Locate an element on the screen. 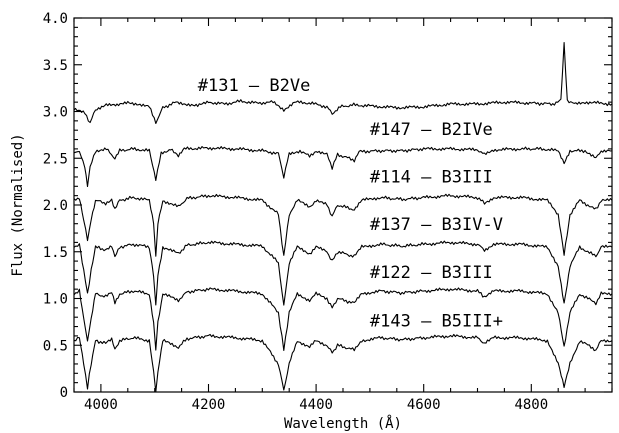 The width and height of the screenshot is (619, 433). x-tick-label: 4000 is located at coordinates (101, 405).